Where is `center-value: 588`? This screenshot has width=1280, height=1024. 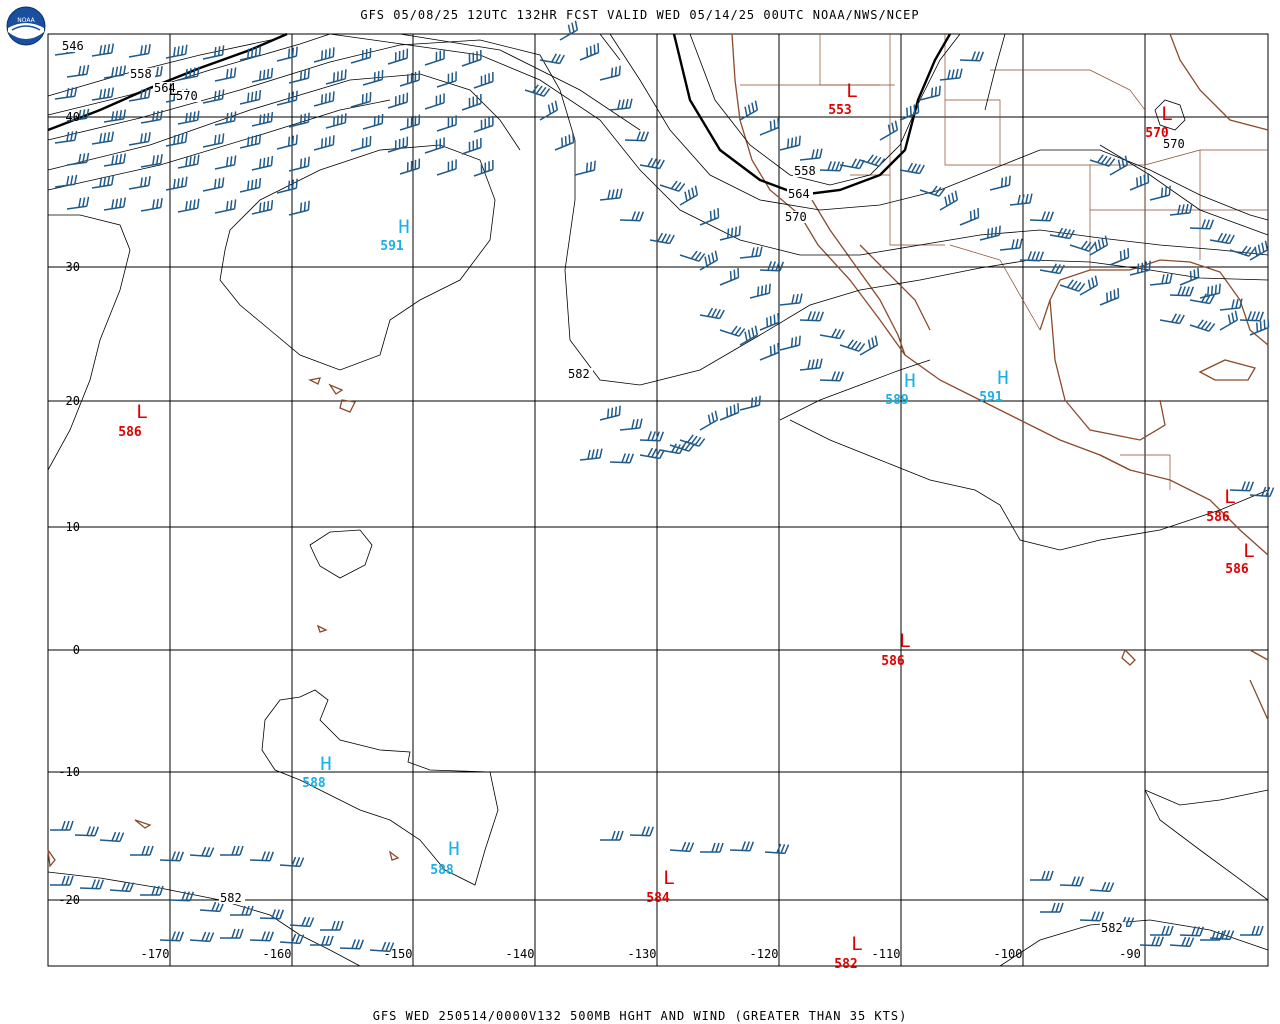
center-value: 588 is located at coordinates (442, 870).